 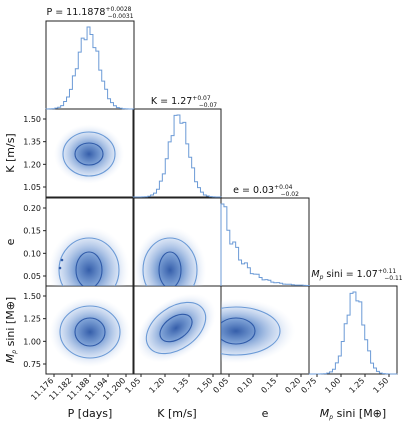 What do you see at coordinates (353, 333) in the screenshot?
I see `histogram-Mpsini` at bounding box center [353, 333].